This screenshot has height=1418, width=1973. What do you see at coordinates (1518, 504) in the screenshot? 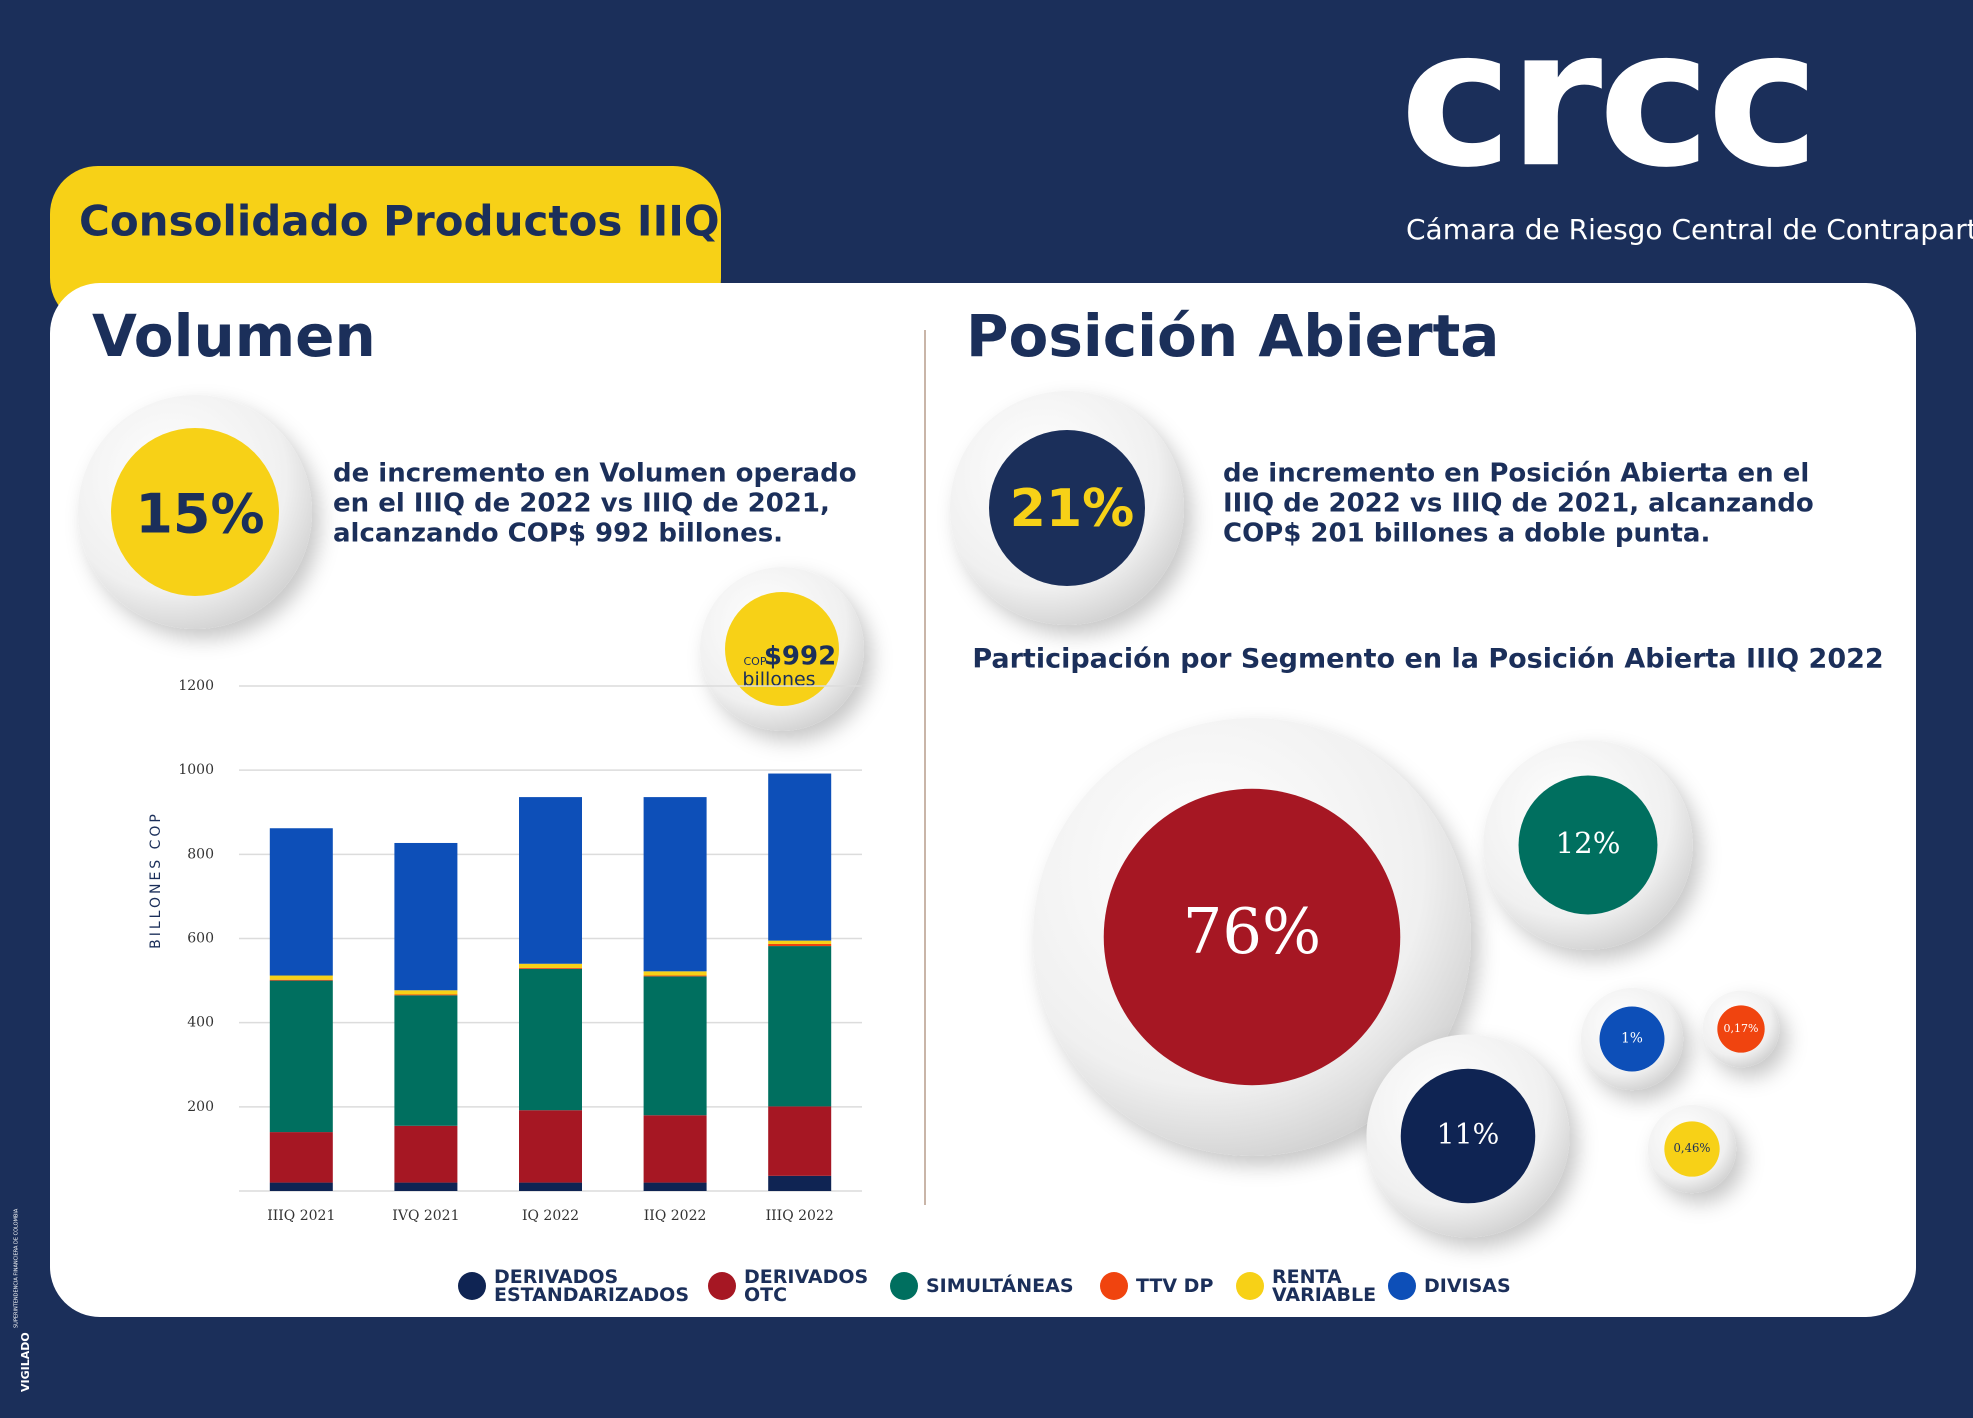
I see `paragraph-line: IIIQ de 2022 vs IIIQ de 2021, alcanzando` at bounding box center [1518, 504].